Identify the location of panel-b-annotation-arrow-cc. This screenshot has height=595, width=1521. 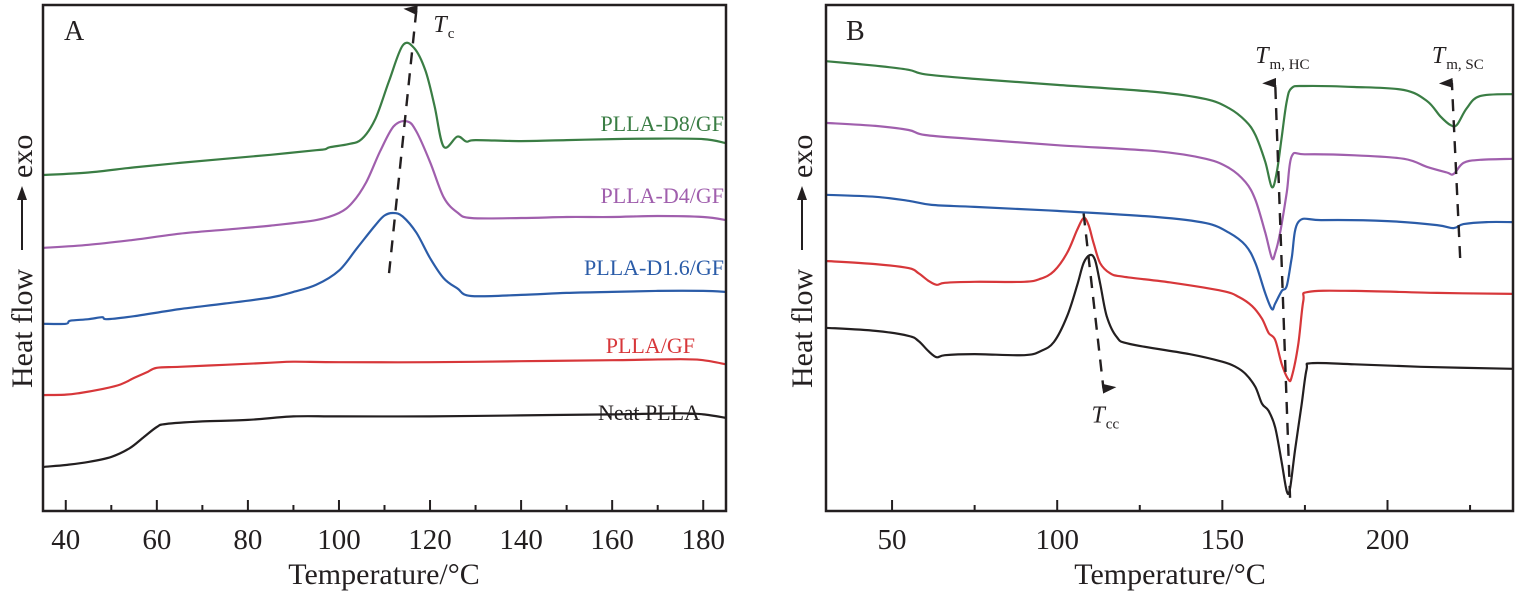
(1099, 303).